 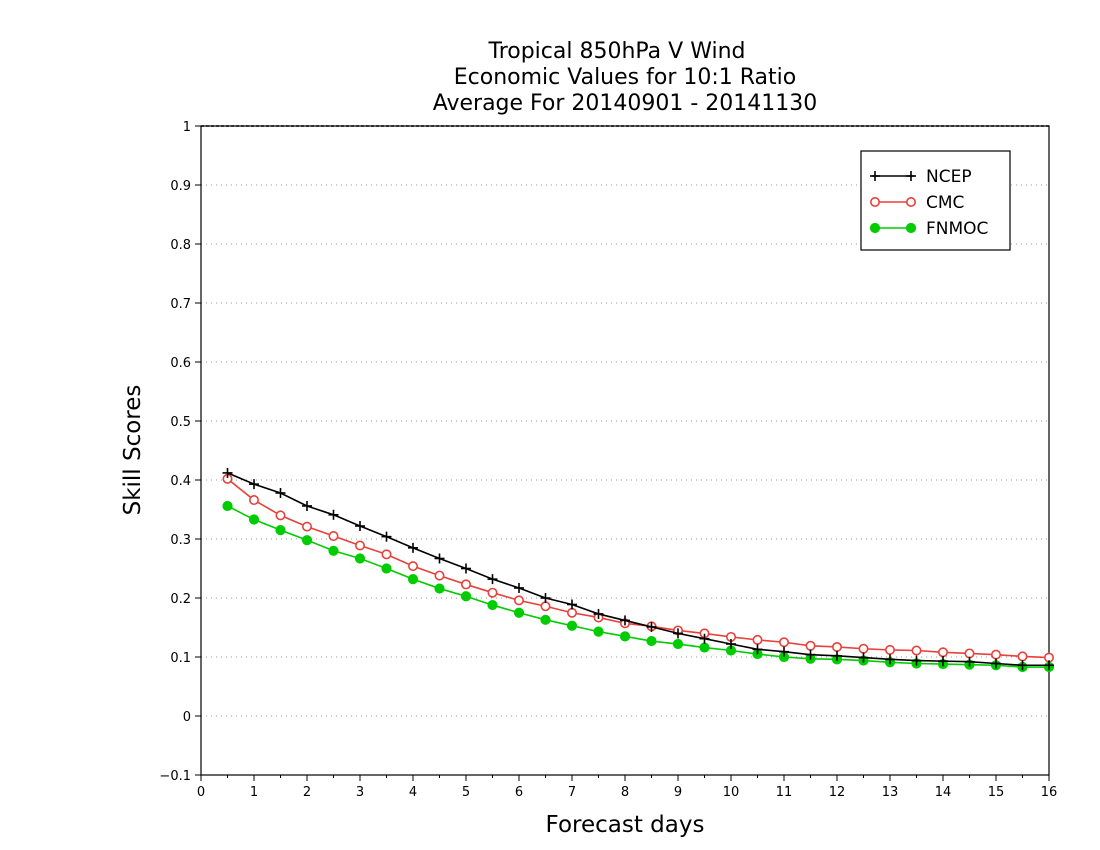 I want to click on x-tick-label: 12, so click(x=837, y=792).